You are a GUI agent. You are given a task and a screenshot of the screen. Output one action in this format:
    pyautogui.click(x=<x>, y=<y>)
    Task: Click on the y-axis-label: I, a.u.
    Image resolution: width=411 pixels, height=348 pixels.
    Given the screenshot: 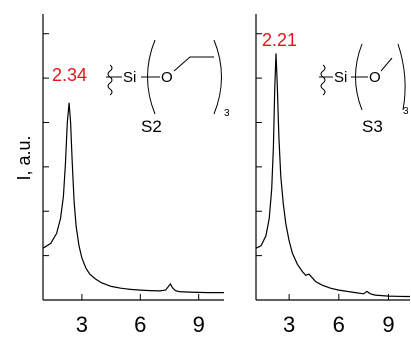 What is the action you would take?
    pyautogui.click(x=24, y=157)
    